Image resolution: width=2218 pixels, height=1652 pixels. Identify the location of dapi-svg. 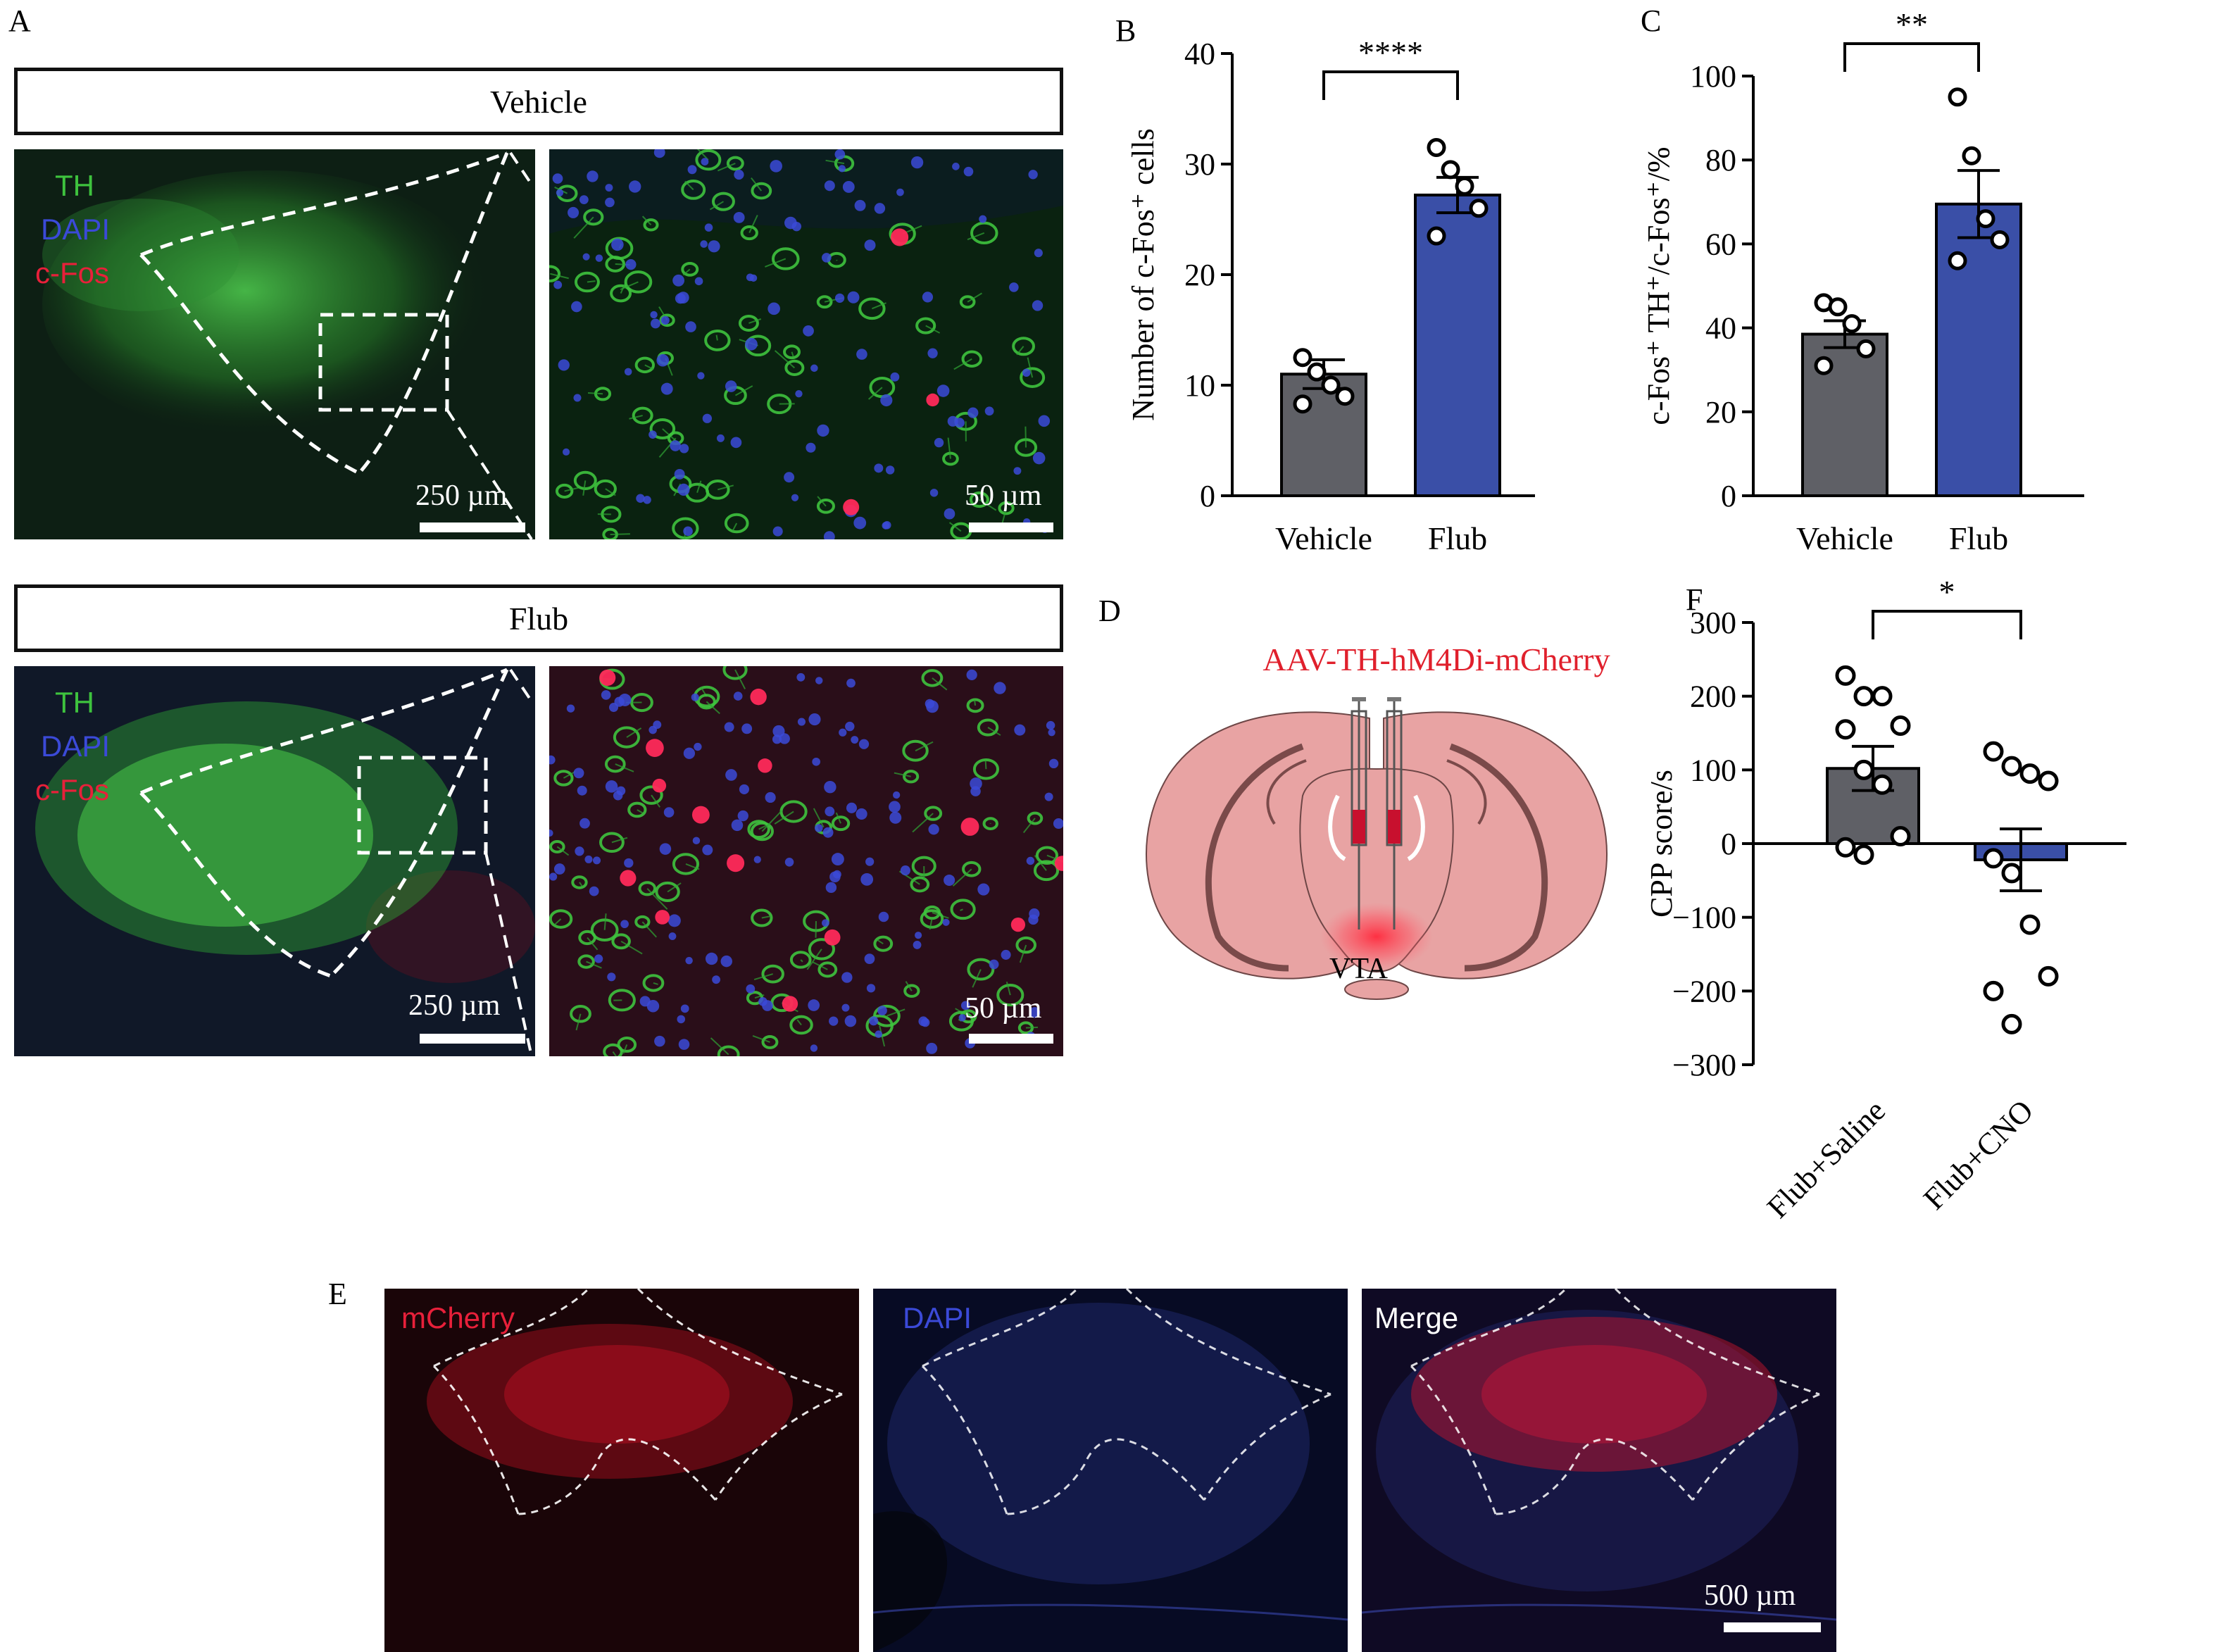
(1110, 1470).